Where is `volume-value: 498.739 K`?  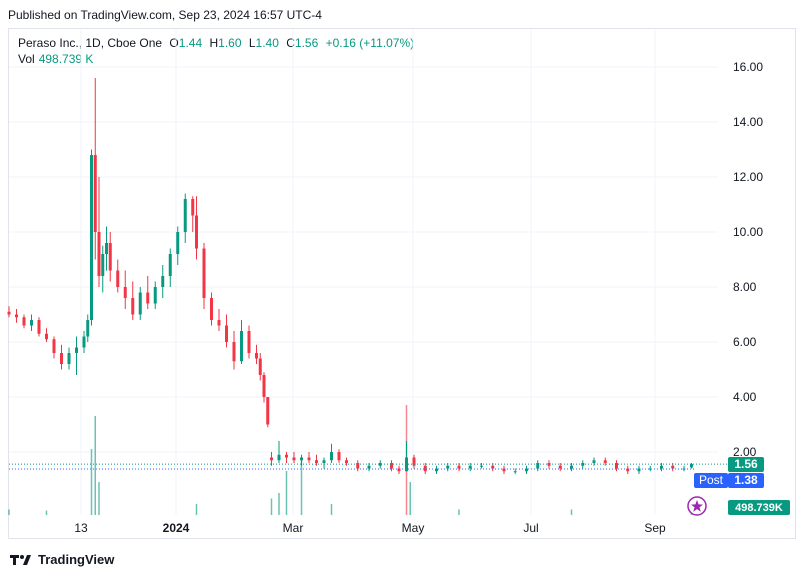 volume-value: 498.739 K is located at coordinates (66, 59).